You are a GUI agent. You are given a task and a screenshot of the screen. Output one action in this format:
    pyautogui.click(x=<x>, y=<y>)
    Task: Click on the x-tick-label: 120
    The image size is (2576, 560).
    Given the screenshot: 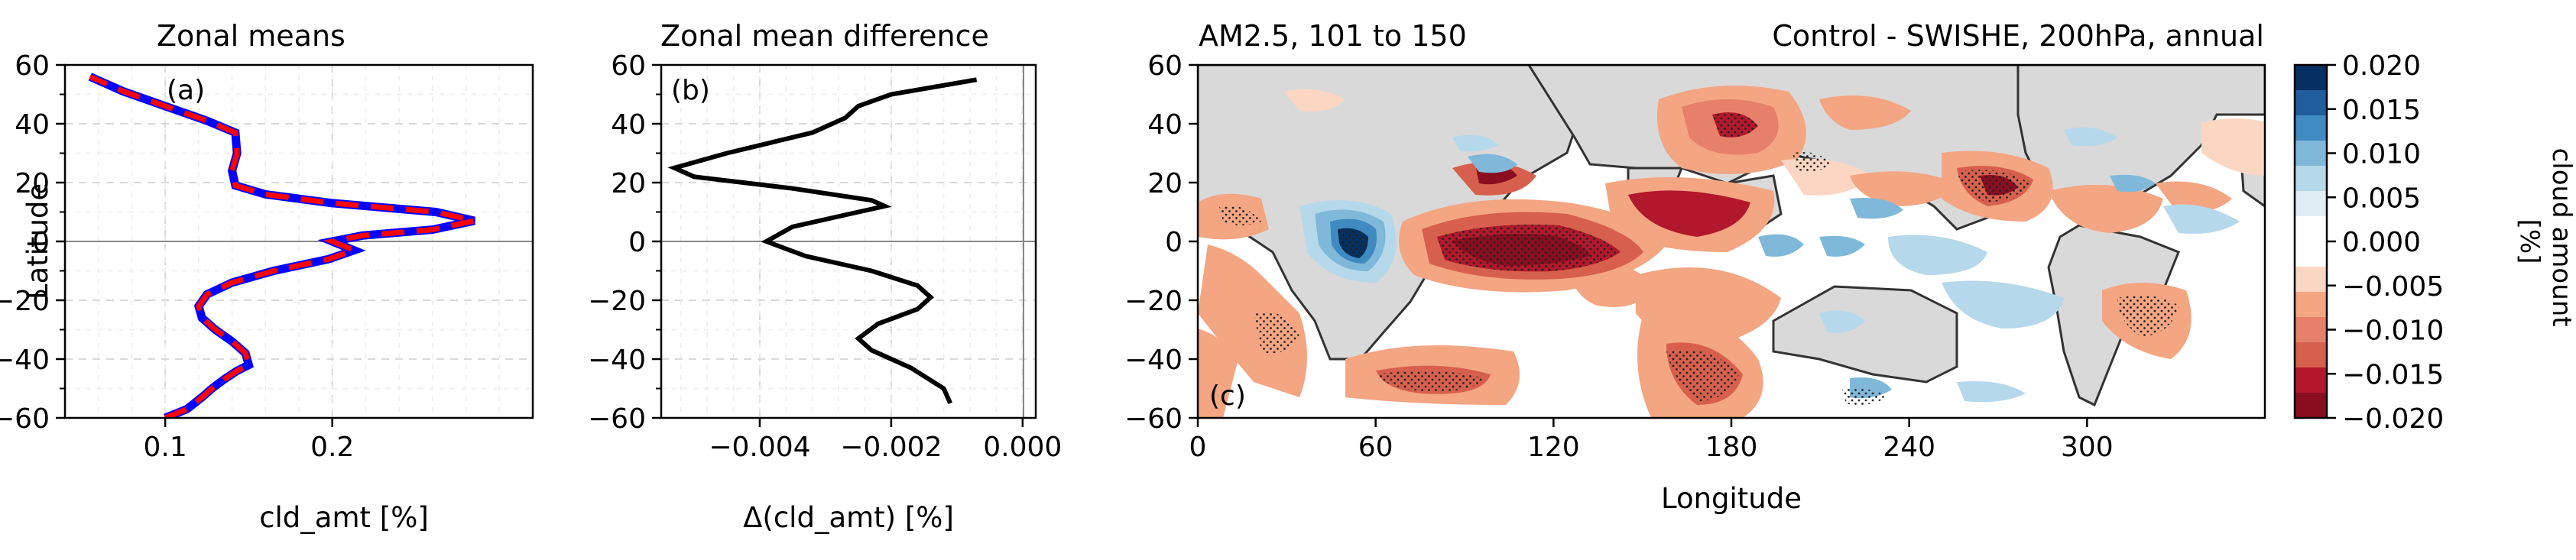 What is the action you would take?
    pyautogui.click(x=1553, y=447)
    